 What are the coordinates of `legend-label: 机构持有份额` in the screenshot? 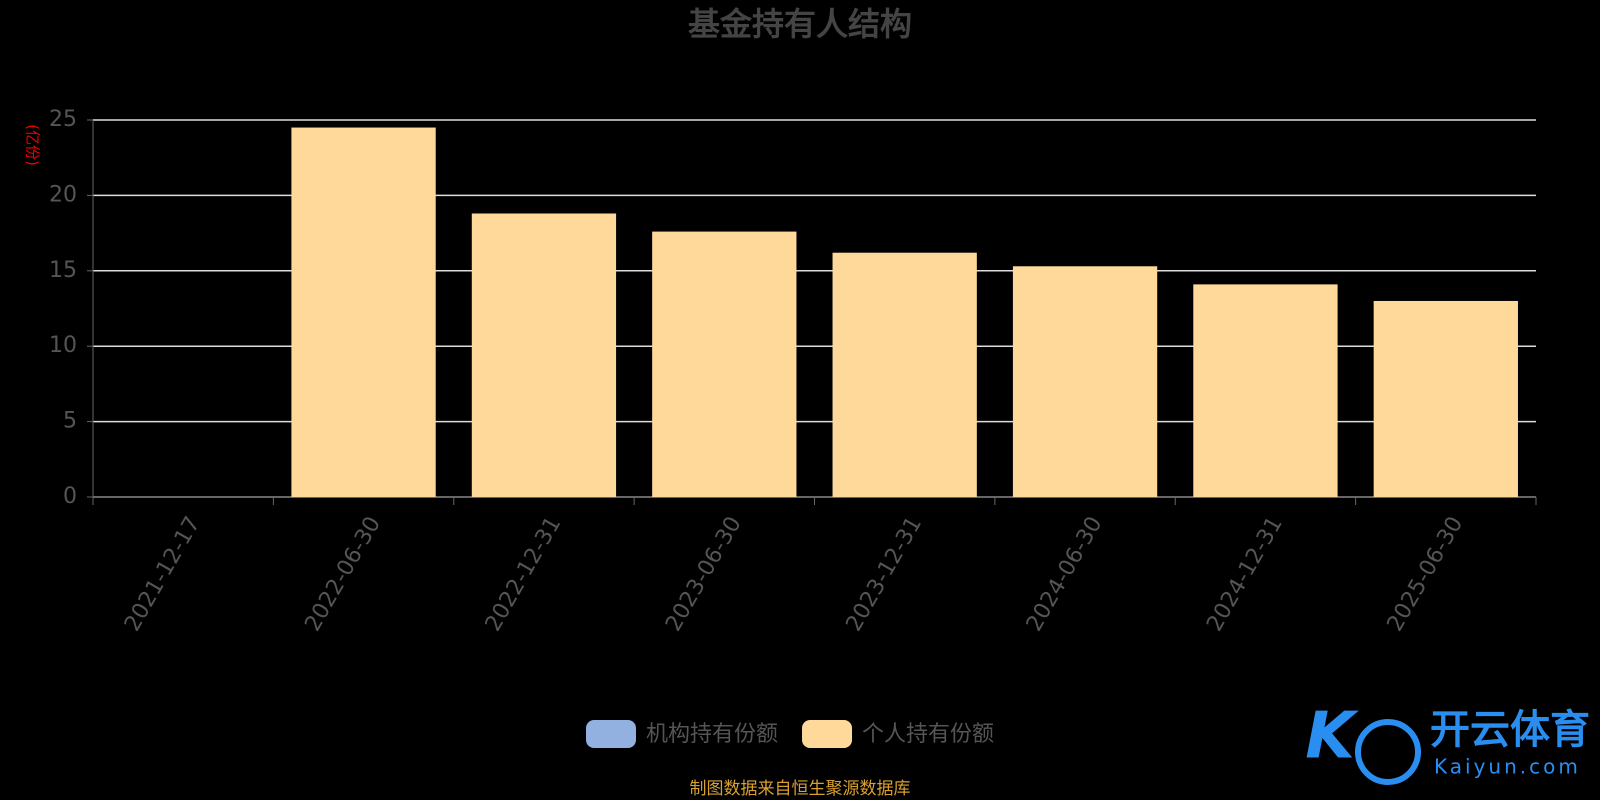 It's located at (712, 734).